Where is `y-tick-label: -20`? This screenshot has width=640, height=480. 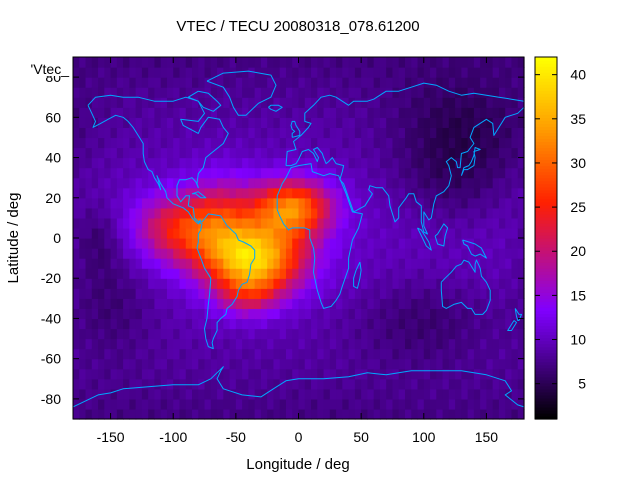 y-tick-label: -20 is located at coordinates (51, 278).